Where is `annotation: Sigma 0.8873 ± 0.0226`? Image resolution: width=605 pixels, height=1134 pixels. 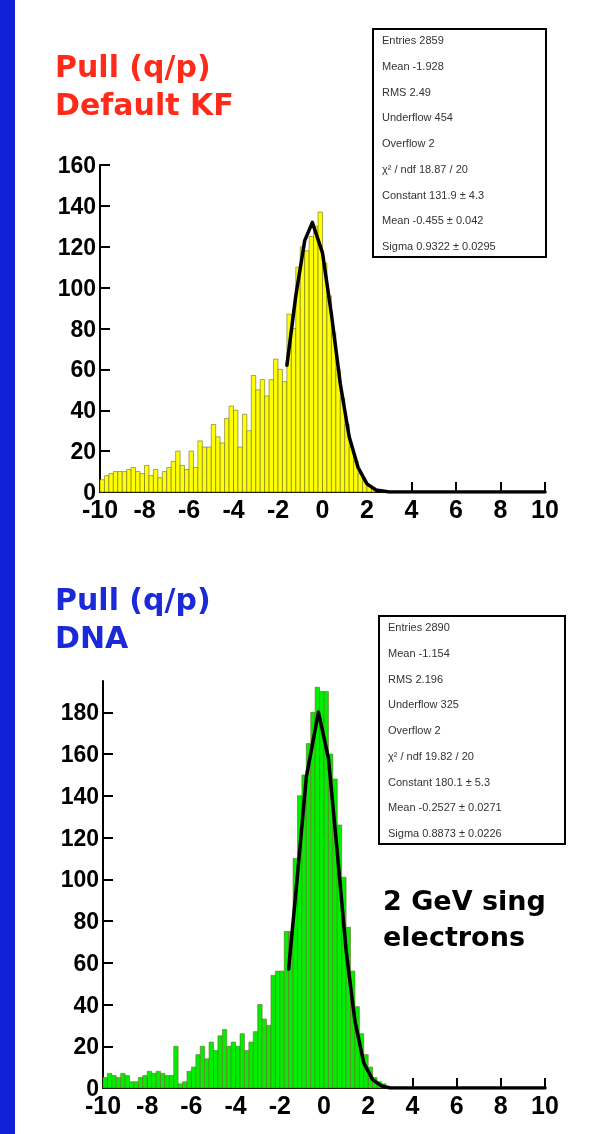 annotation: Sigma 0.8873 ± 0.0226 is located at coordinates (445, 833).